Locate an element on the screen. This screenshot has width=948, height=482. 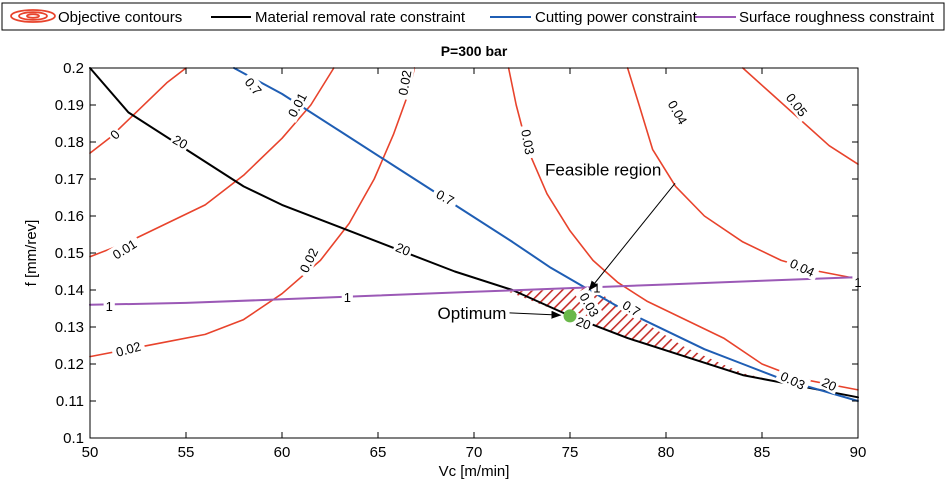
y-tick-label-7: 0.17 is located at coordinates (69, 179).